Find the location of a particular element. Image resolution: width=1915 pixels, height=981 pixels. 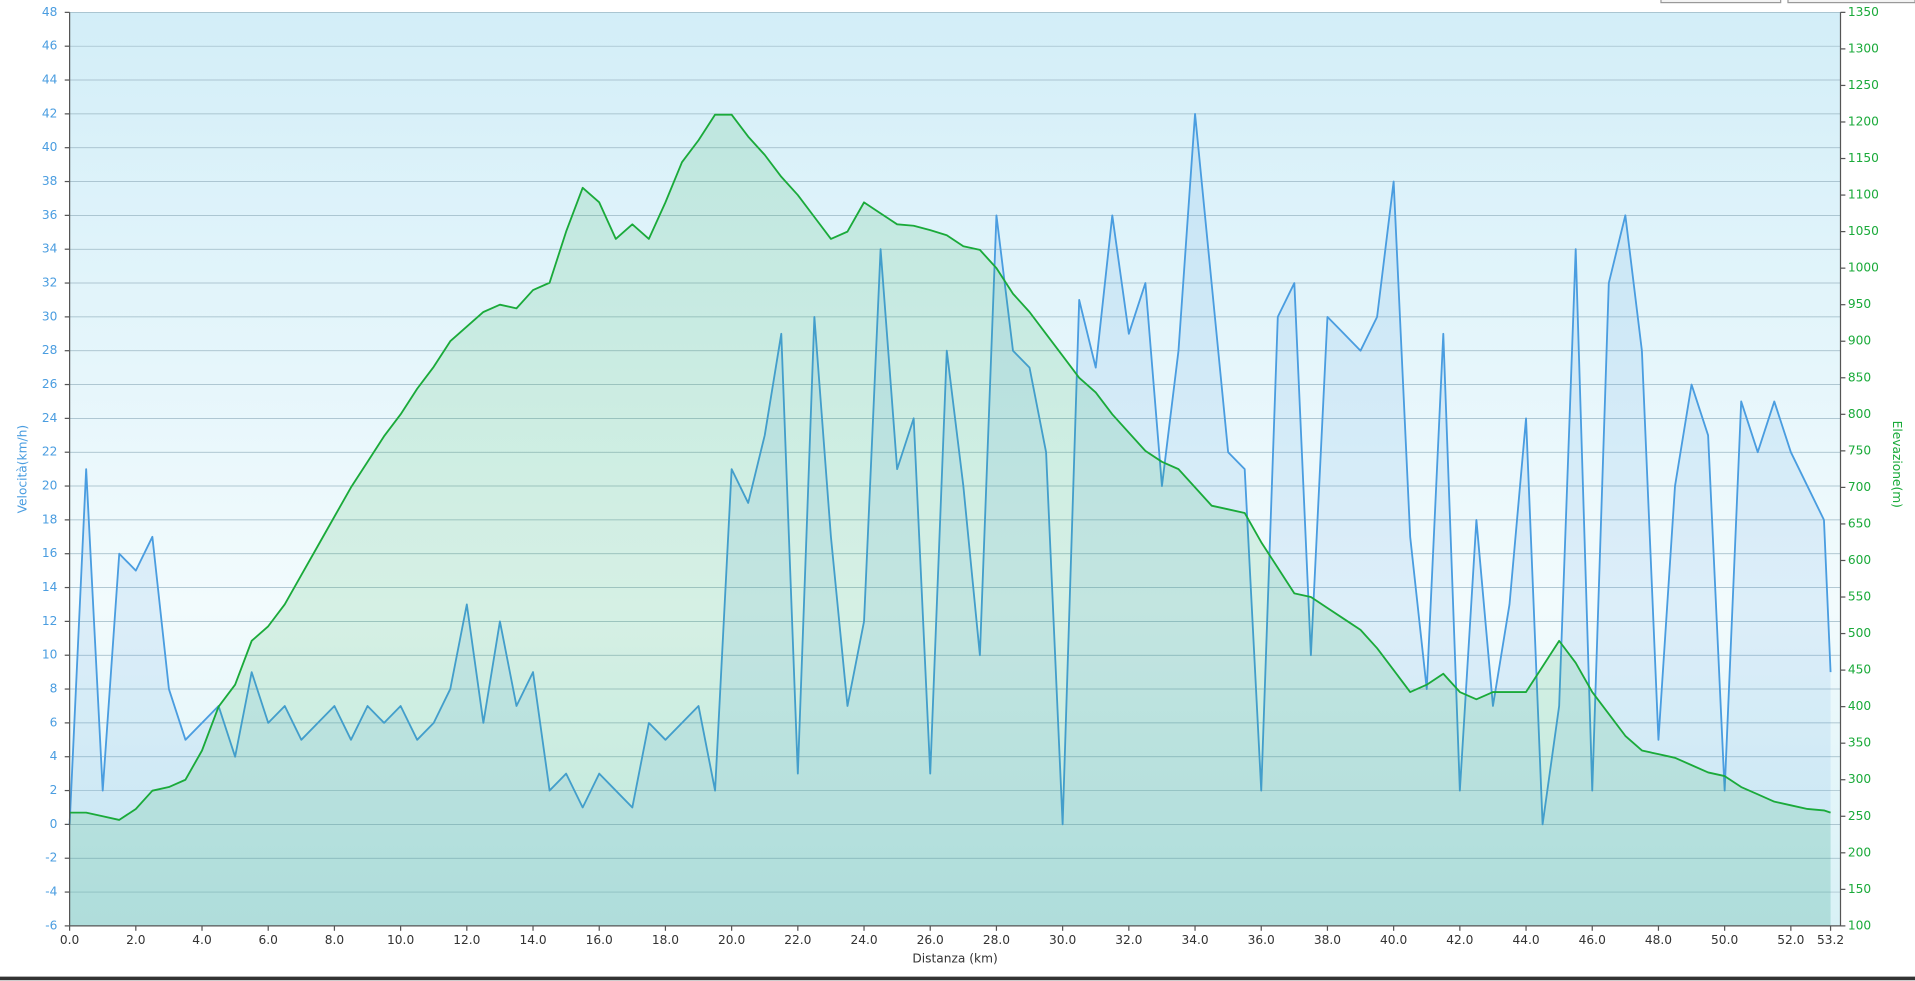

x-tick-label: 18.0 is located at coordinates (665, 940).